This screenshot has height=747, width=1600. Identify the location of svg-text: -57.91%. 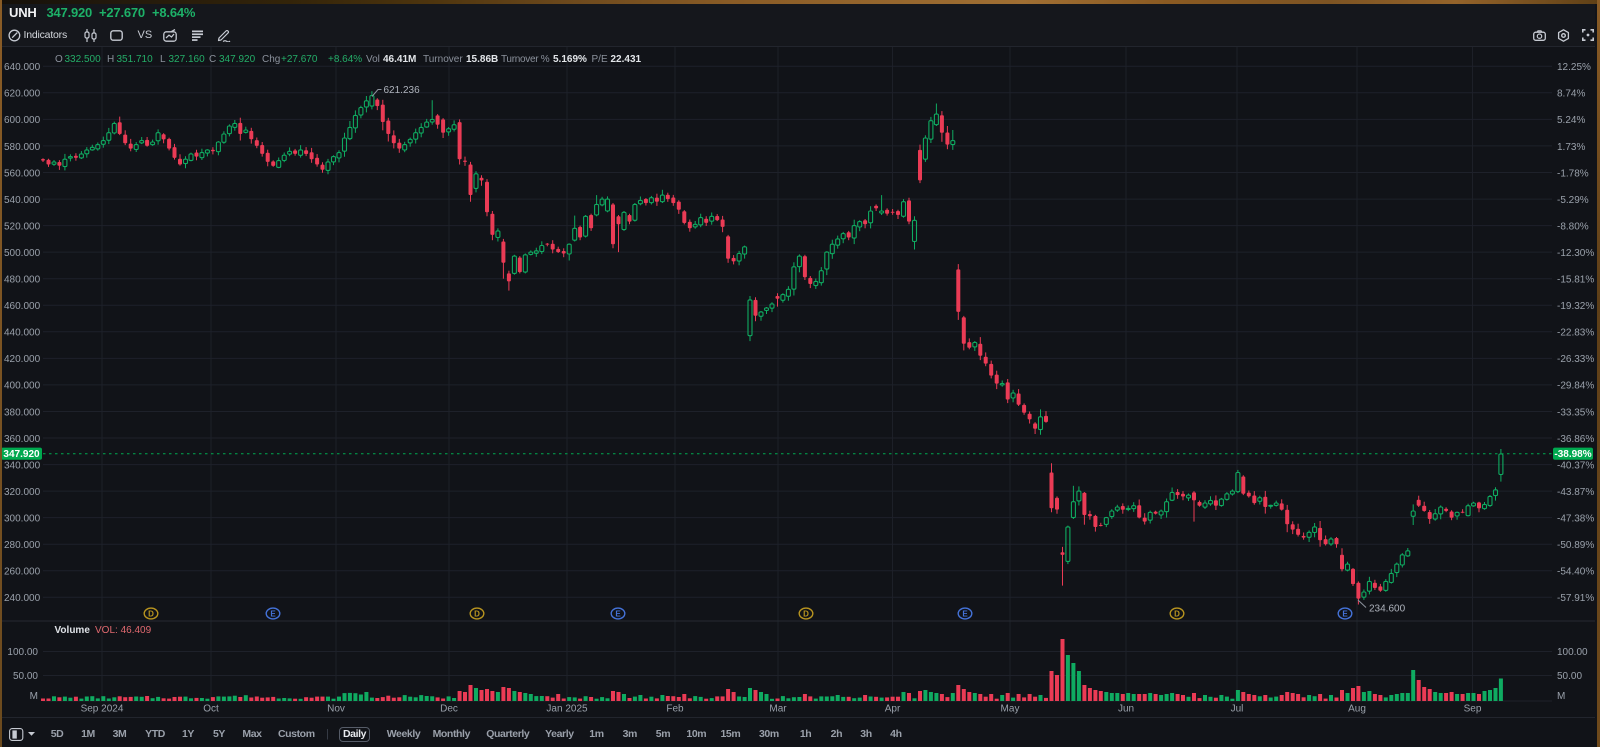
(1575, 598).